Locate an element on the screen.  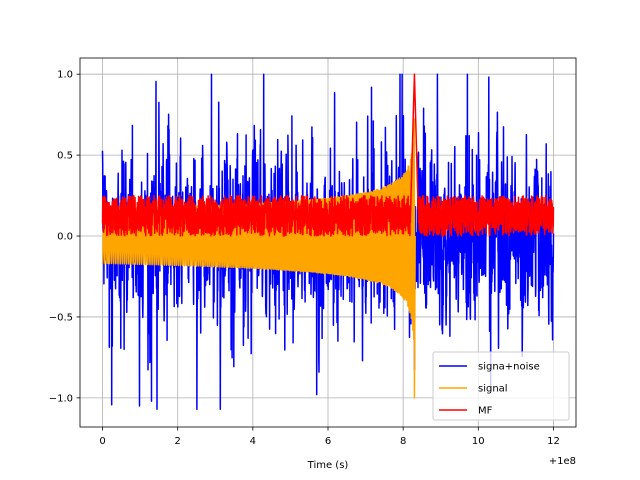
x-axis-label: Time (s) is located at coordinates (328, 465).